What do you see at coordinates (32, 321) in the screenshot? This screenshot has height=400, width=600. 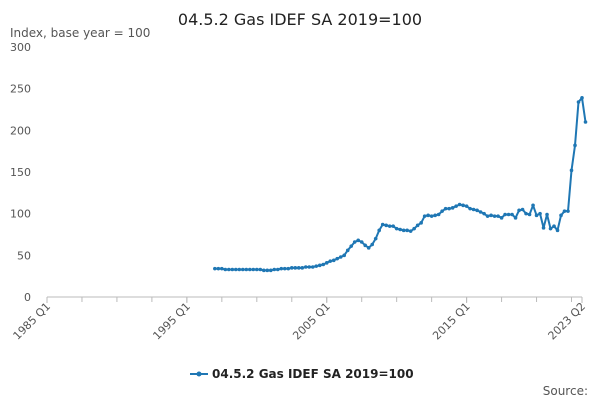 I see `x-tick-label: 1985 Q1` at bounding box center [32, 321].